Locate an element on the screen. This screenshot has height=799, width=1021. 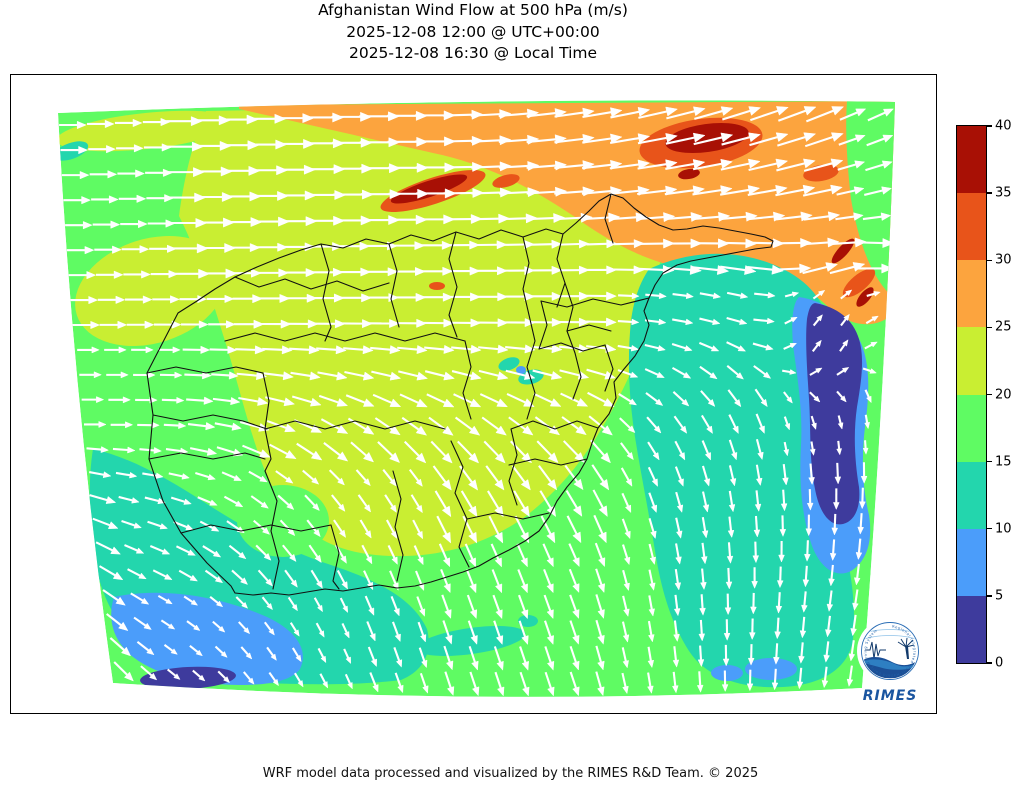
colorbar-tick-label: 15 is located at coordinates (1003, 462).